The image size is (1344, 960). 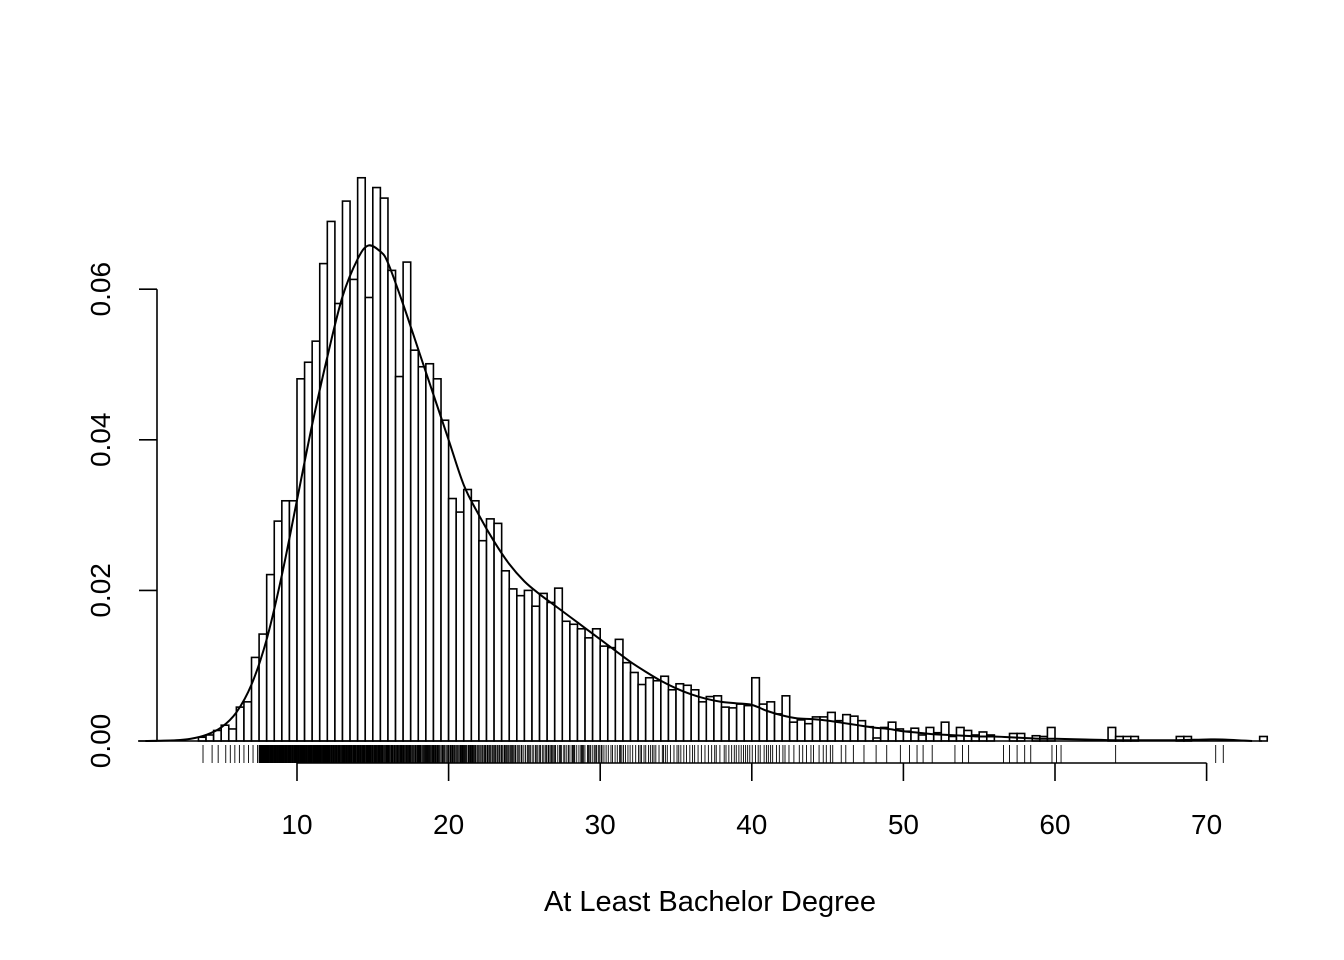 I want to click on x-tick-label: 60, so click(x=1054, y=824).